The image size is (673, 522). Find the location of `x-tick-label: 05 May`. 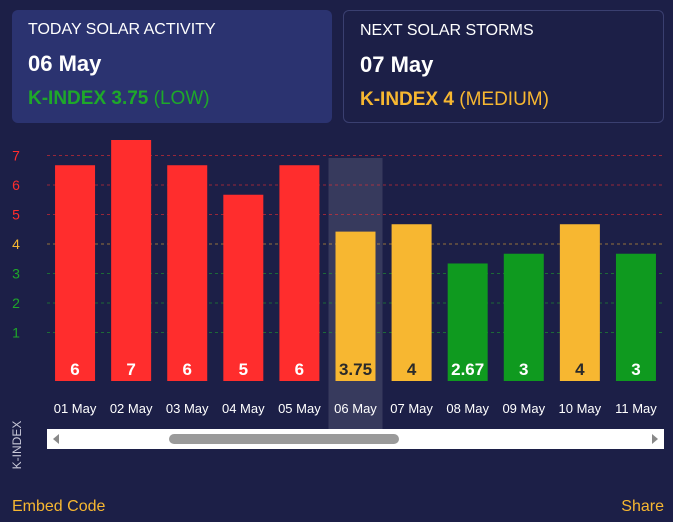

x-tick-label: 05 May is located at coordinates (299, 408).